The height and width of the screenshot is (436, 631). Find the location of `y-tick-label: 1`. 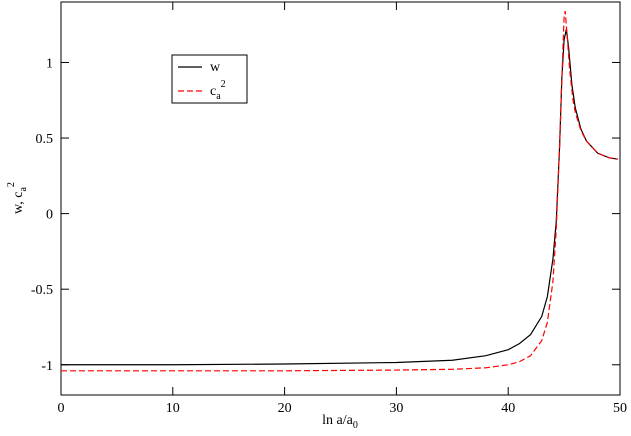

y-tick-label: 1 is located at coordinates (49, 63).